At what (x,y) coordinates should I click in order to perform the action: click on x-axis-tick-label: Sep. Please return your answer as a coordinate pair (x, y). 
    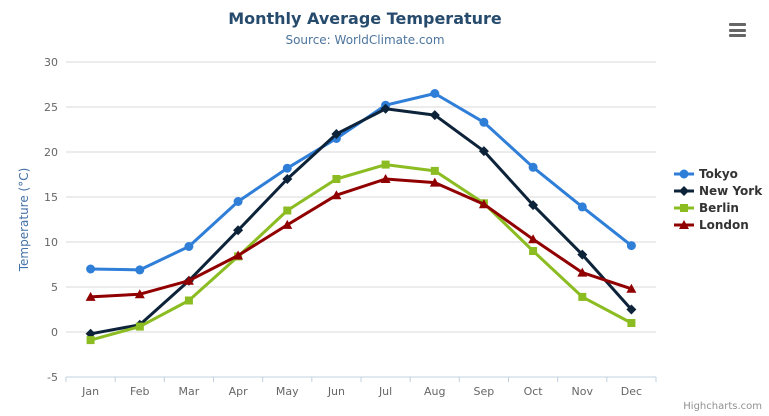
    Looking at the image, I should click on (484, 391).